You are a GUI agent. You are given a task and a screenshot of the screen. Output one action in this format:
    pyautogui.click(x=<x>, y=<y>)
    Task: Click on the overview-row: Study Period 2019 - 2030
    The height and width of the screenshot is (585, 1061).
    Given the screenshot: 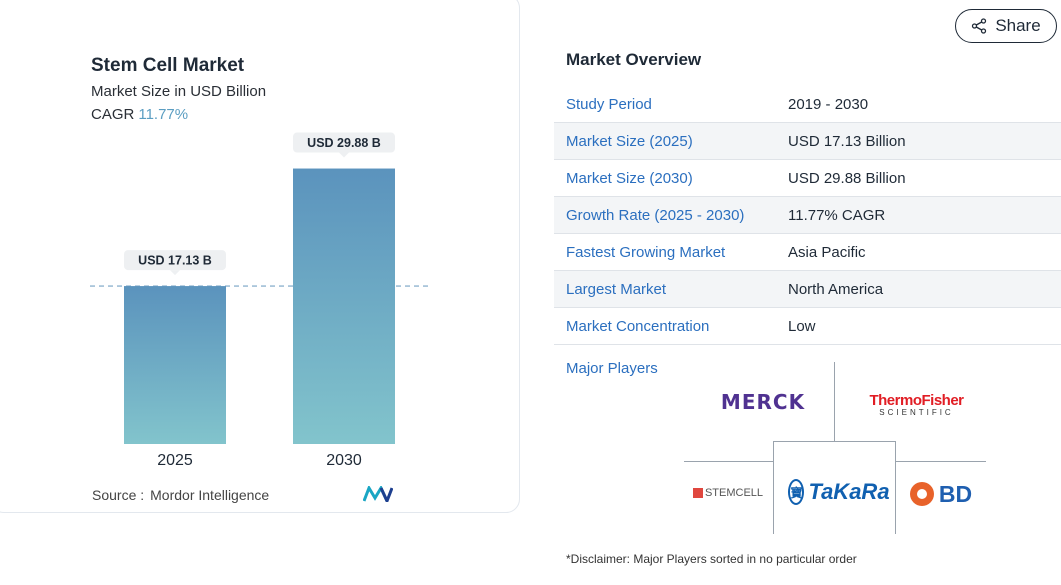 What is the action you would take?
    pyautogui.click(x=807, y=104)
    